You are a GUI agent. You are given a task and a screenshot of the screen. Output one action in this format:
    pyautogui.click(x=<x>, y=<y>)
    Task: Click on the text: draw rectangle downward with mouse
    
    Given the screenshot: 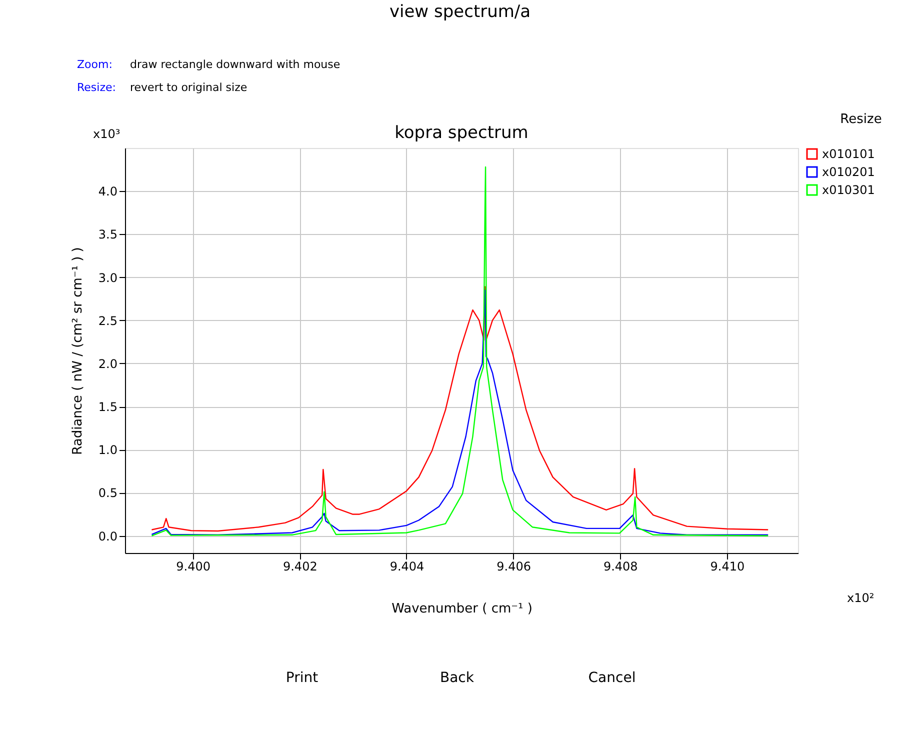 What is the action you would take?
    pyautogui.click(x=235, y=64)
    